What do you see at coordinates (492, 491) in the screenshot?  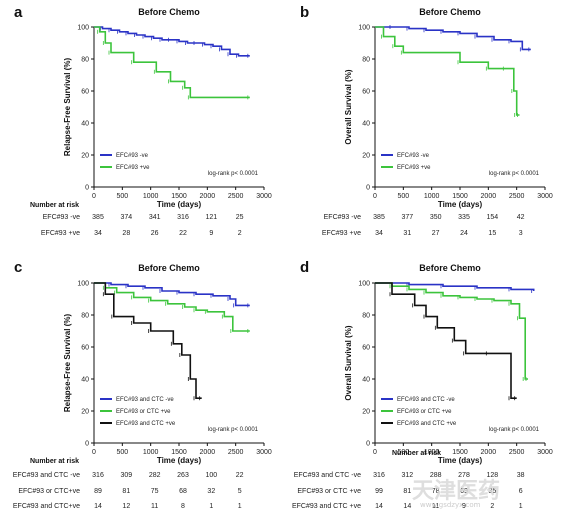 I see `risk-value: 35` at bounding box center [492, 491].